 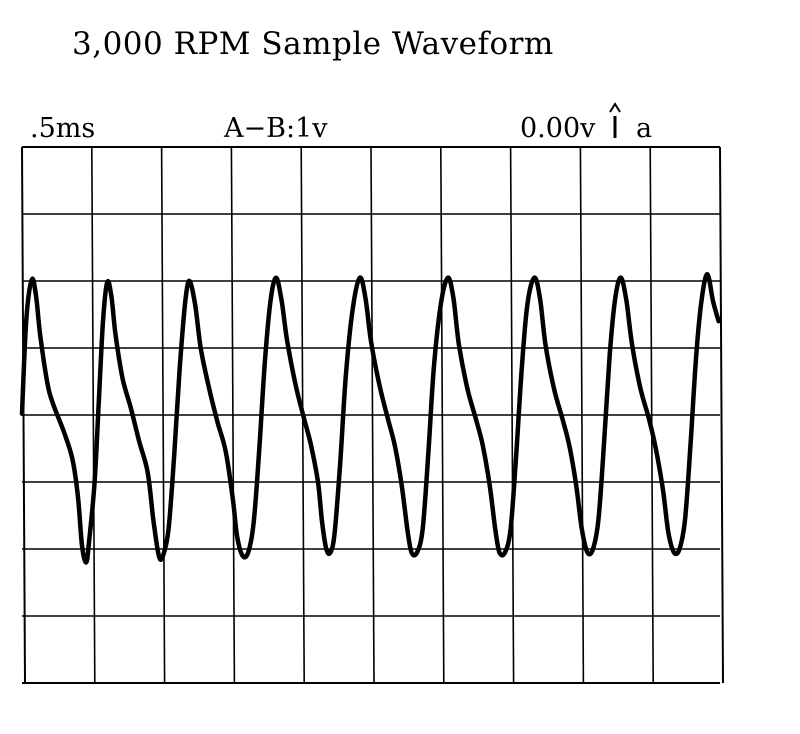 What do you see at coordinates (558, 128) in the screenshot?
I see `offset-label: 0.00v` at bounding box center [558, 128].